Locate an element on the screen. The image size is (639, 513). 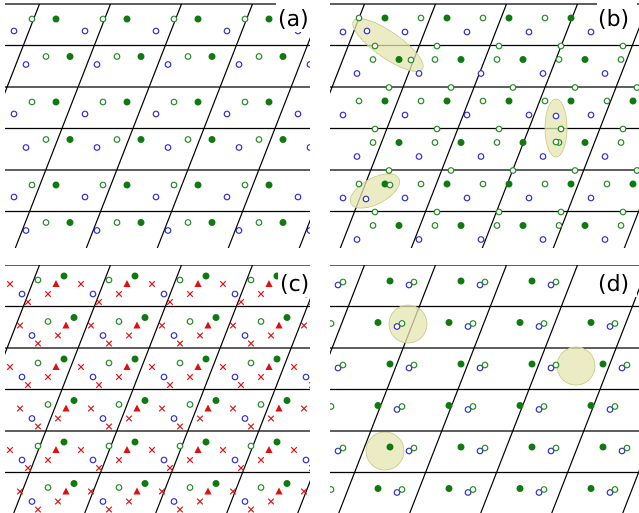
label-a-bg is located at coordinates (294, 17).